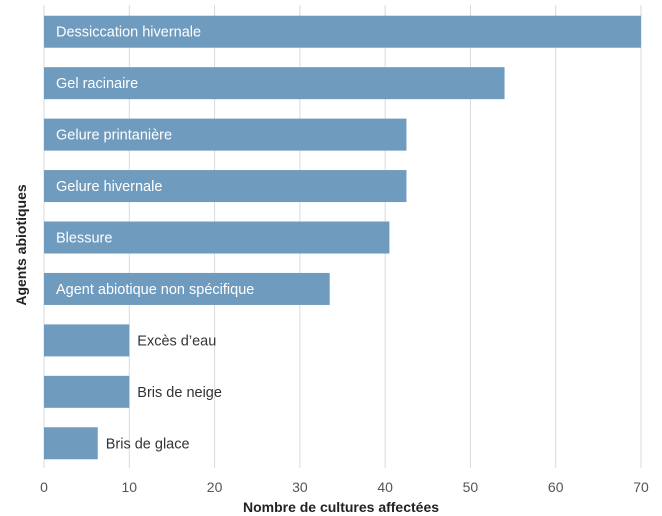  I want to click on x-axis-ticks: 0 10 20 30 40 50 60 70, so click(344, 487).